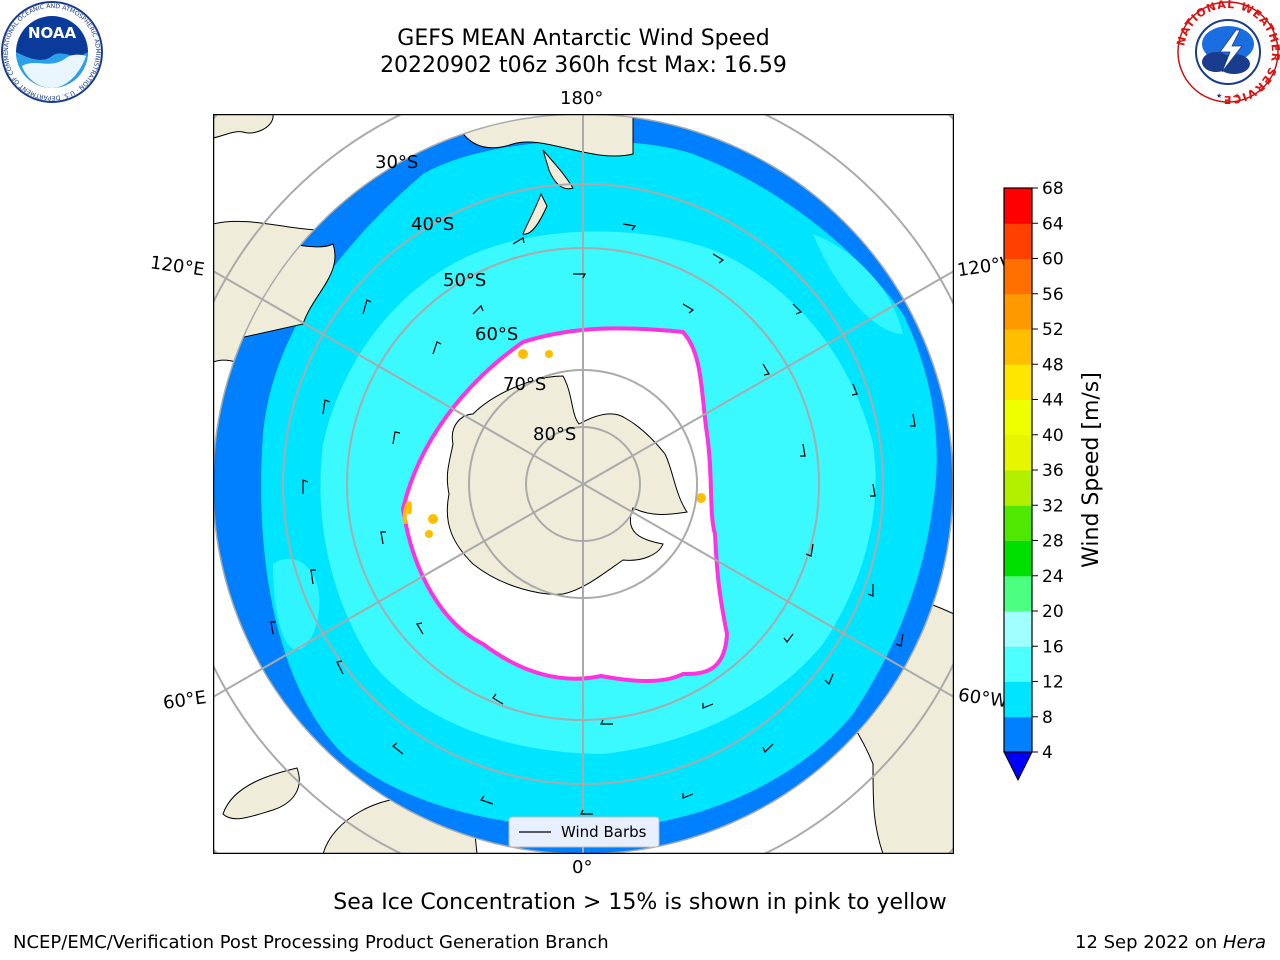 The width and height of the screenshot is (1280, 960). What do you see at coordinates (1018, 766) in the screenshot?
I see `colorbar-under-triangle` at bounding box center [1018, 766].